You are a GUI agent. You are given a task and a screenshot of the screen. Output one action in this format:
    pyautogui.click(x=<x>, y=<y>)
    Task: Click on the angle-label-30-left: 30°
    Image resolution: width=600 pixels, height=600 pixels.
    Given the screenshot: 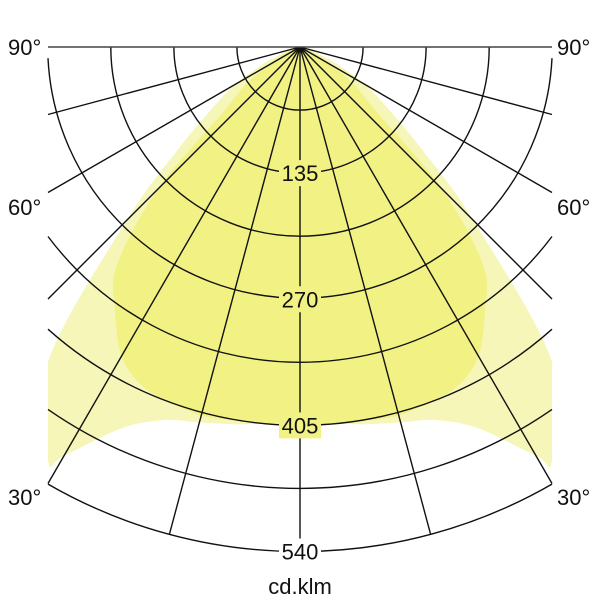 What is the action you would take?
    pyautogui.click(x=24, y=497)
    